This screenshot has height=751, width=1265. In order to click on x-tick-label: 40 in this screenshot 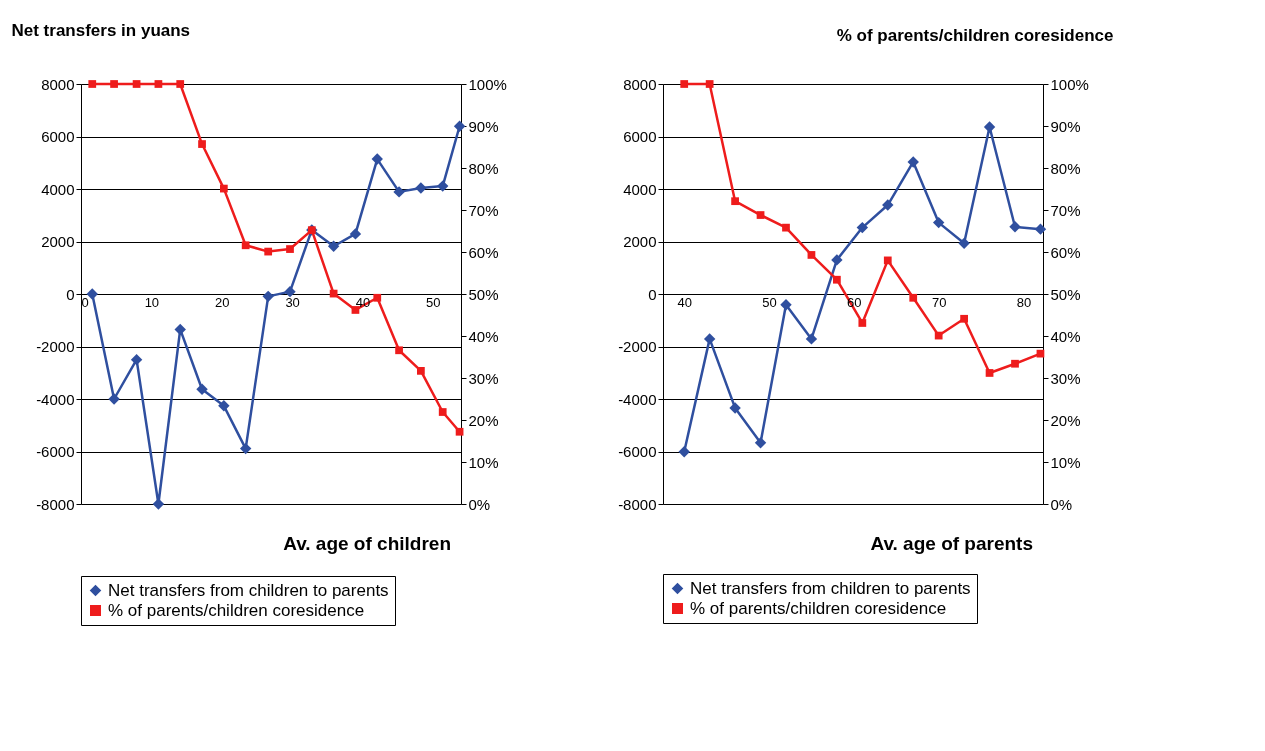, I will do `click(684, 302)`.